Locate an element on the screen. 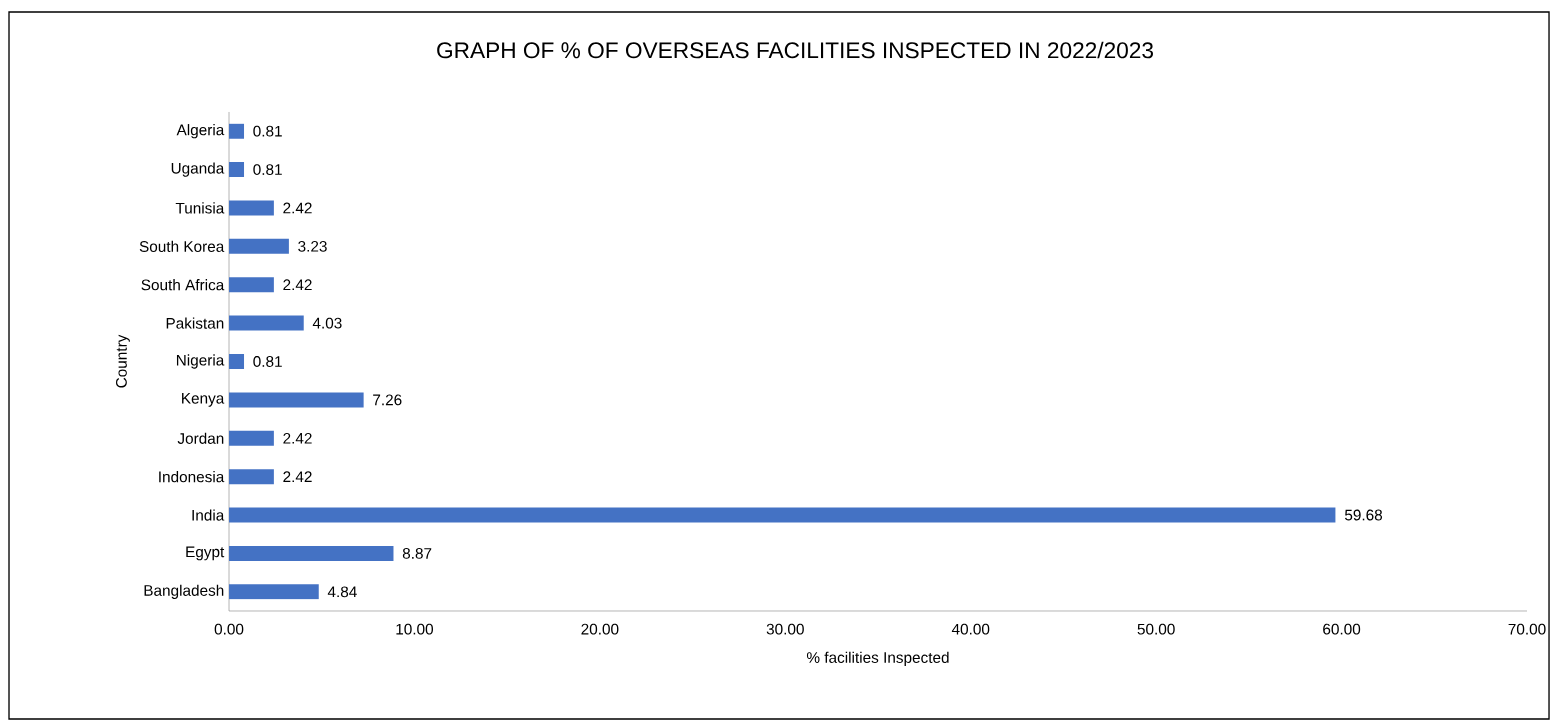 The image size is (1555, 725). chart-title: GRAPH OF % OF OVERSEAS FACILITIES INSPECTED IN 2022/2023 is located at coordinates (795, 50).